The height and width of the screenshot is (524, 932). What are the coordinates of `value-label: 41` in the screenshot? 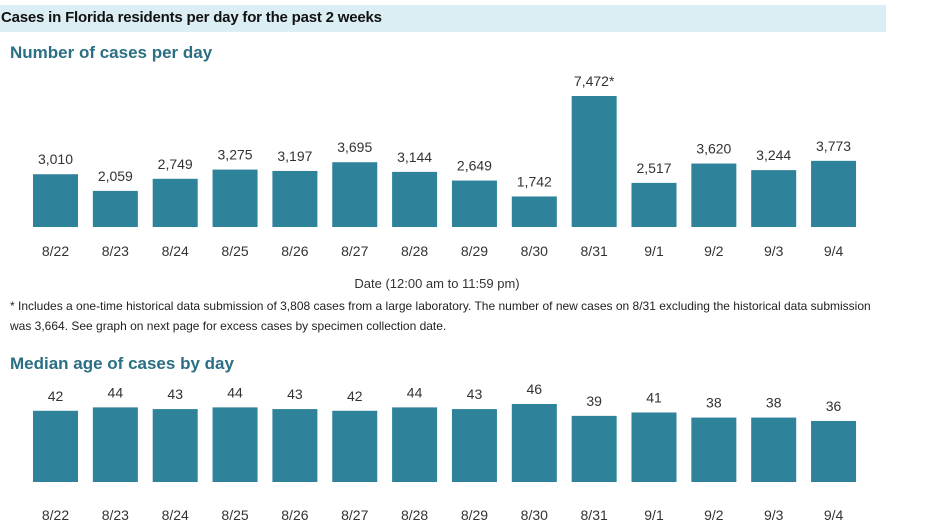 It's located at (654, 397).